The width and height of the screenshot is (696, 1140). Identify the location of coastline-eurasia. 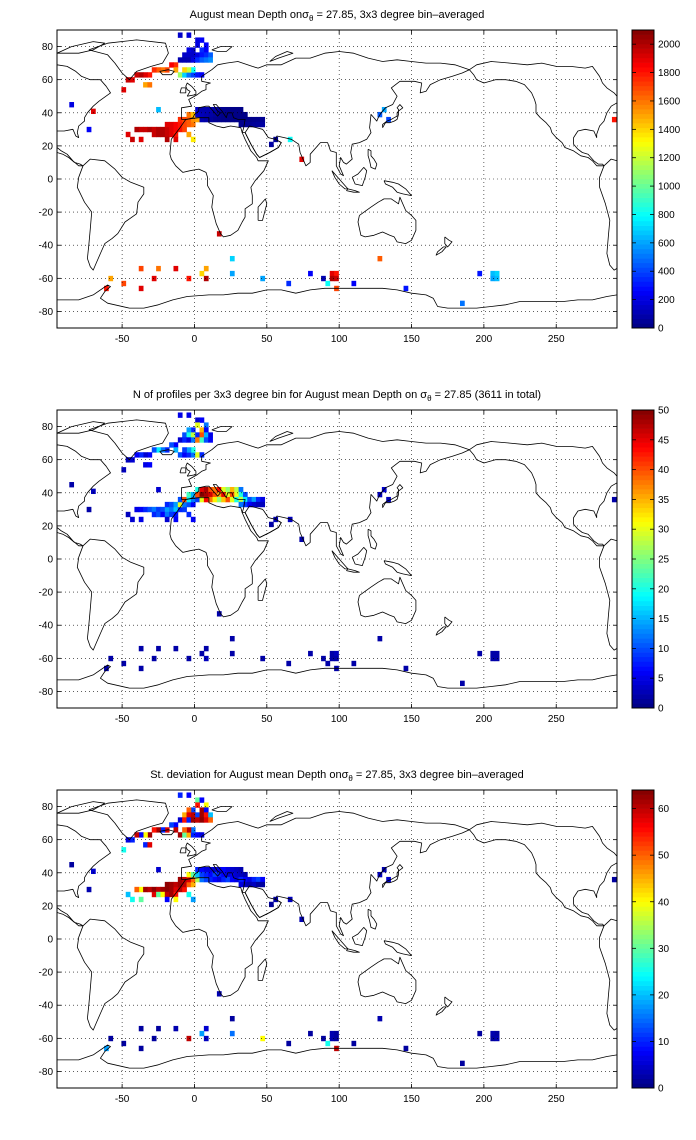
(325, 114).